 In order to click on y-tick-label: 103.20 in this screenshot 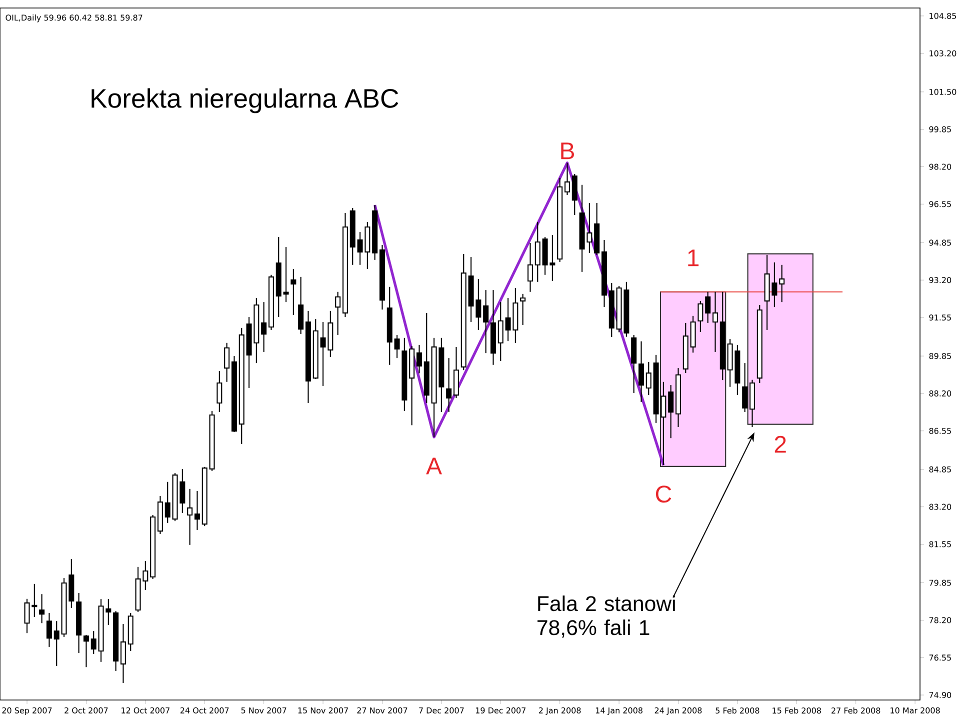, I will do `click(943, 53)`.